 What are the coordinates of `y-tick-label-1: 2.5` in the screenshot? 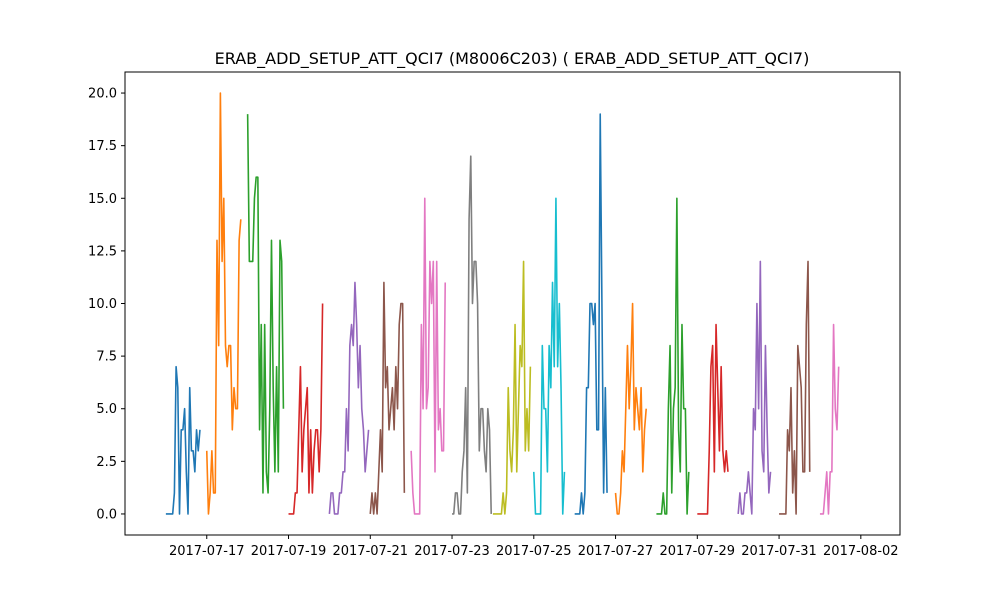 It's located at (106, 462).